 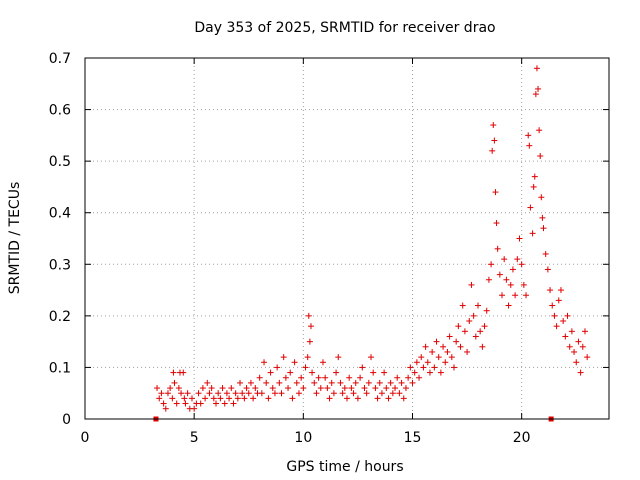 I want to click on y-axis-label: SRMTID / TECUs, so click(x=15, y=238).